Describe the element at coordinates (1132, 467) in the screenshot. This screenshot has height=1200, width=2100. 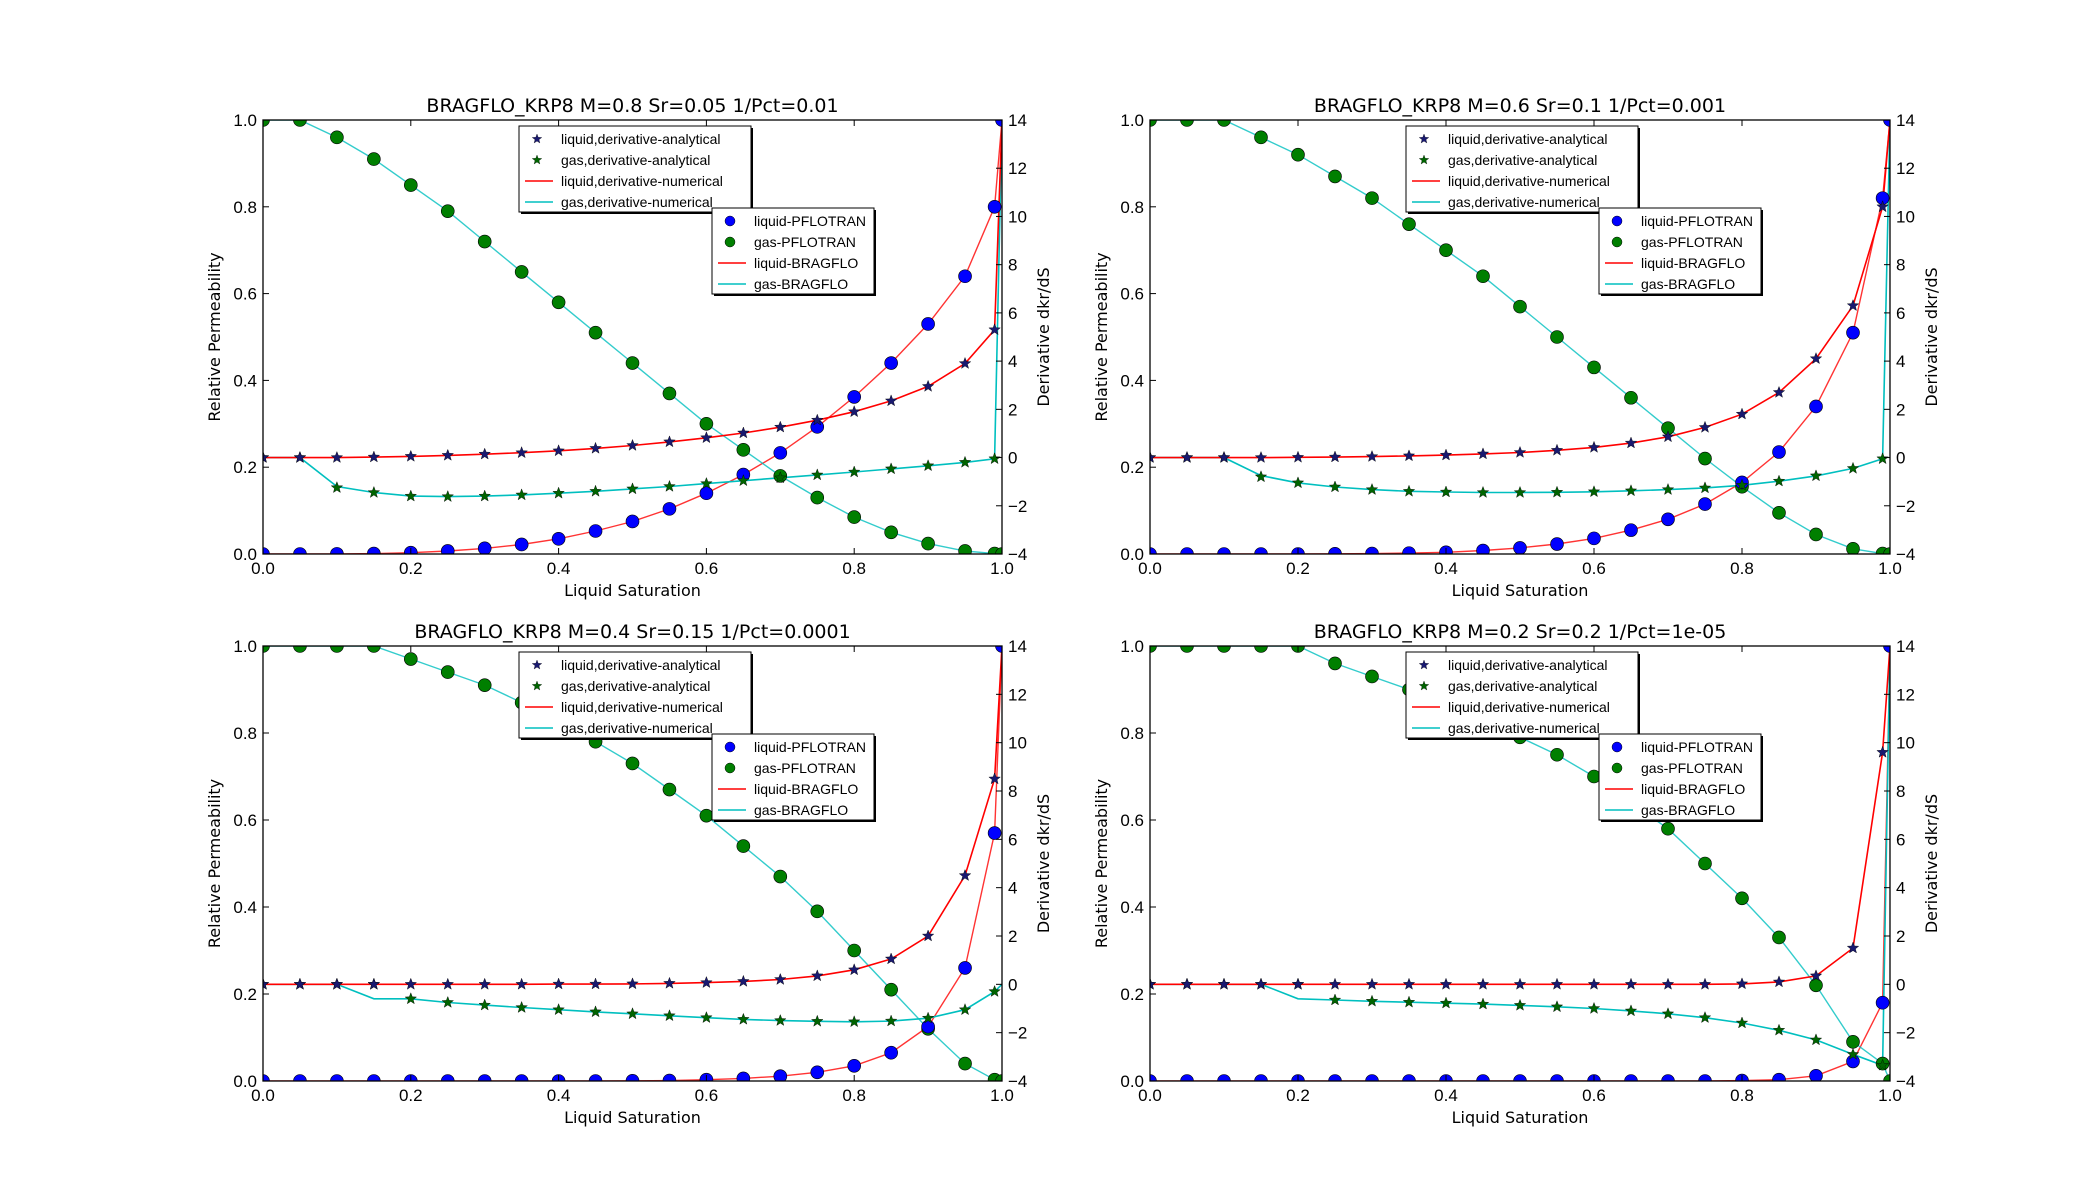
I see `y-tick-label: 0.2` at that location.